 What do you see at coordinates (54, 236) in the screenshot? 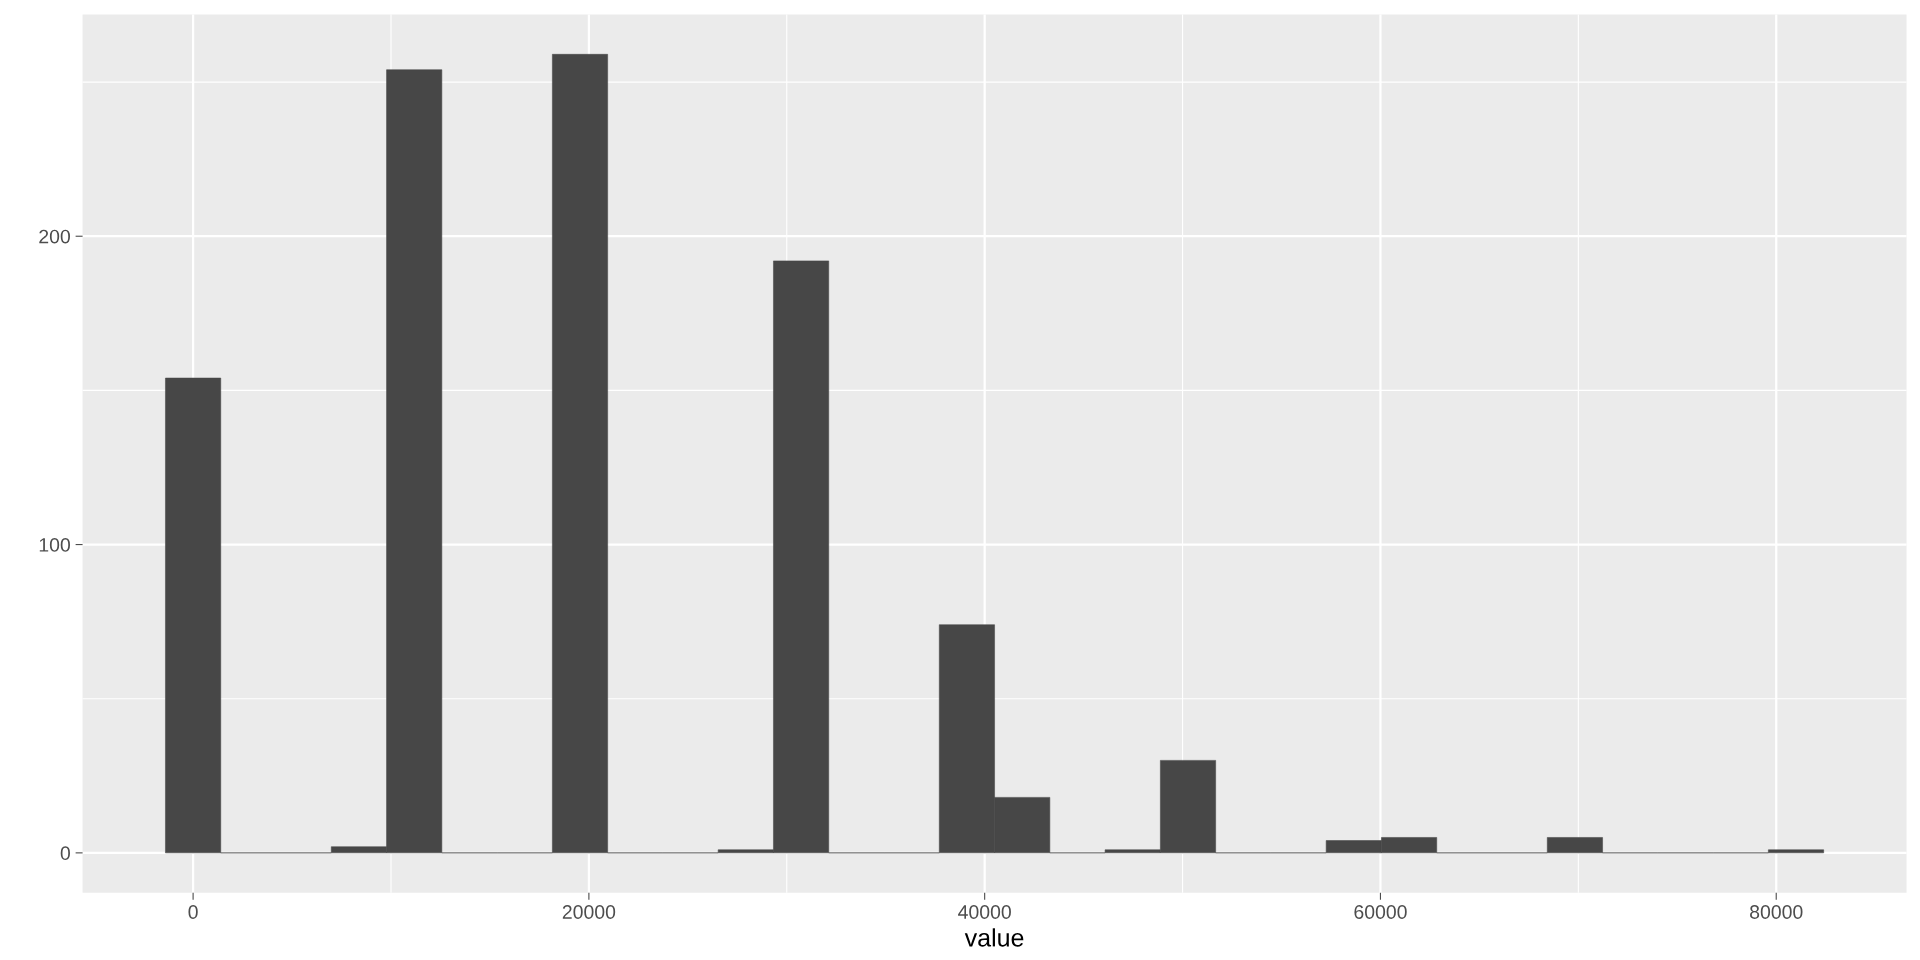
I see `y-tick-label: 200` at bounding box center [54, 236].